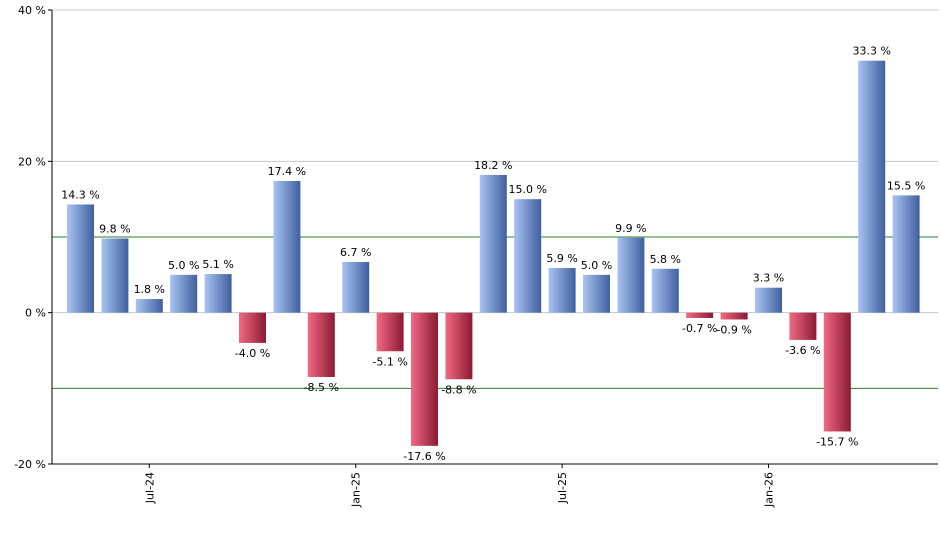 This screenshot has height=550, width=940. I want to click on y-tick-label: 0 %, so click(35, 313).